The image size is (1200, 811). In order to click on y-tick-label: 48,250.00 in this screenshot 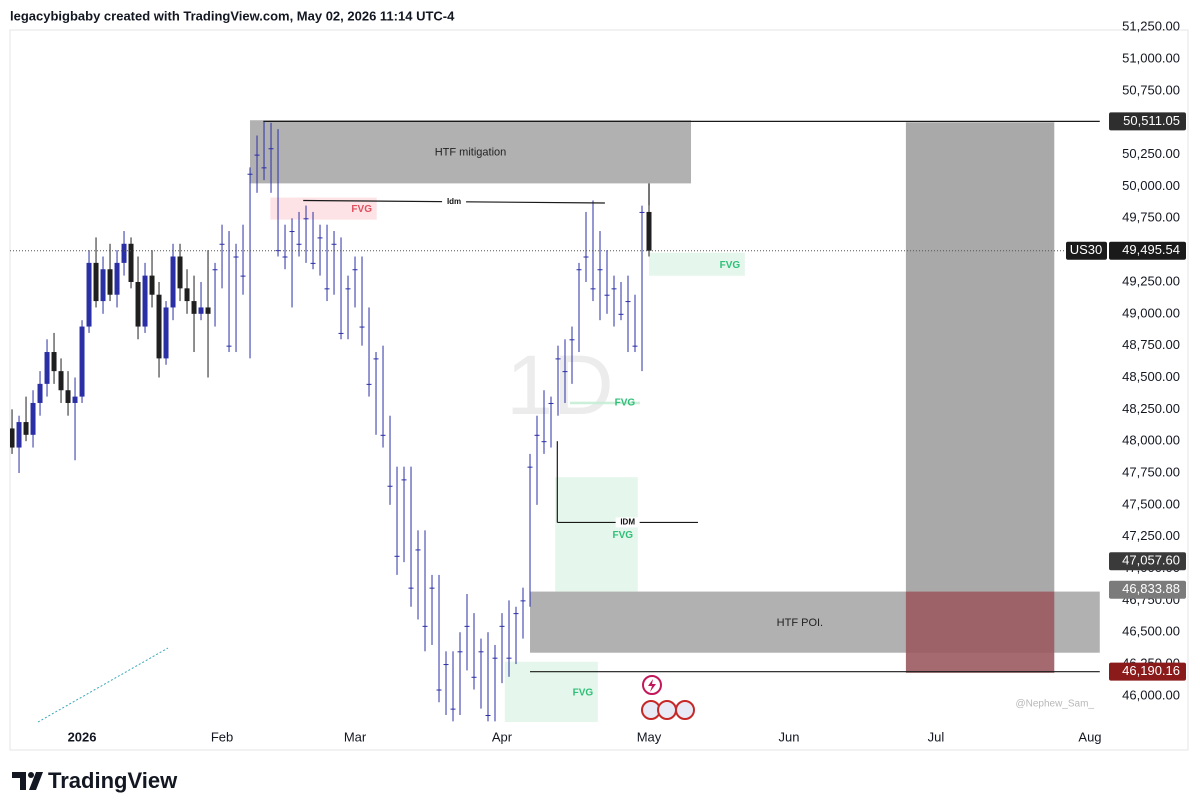, I will do `click(1151, 408)`.